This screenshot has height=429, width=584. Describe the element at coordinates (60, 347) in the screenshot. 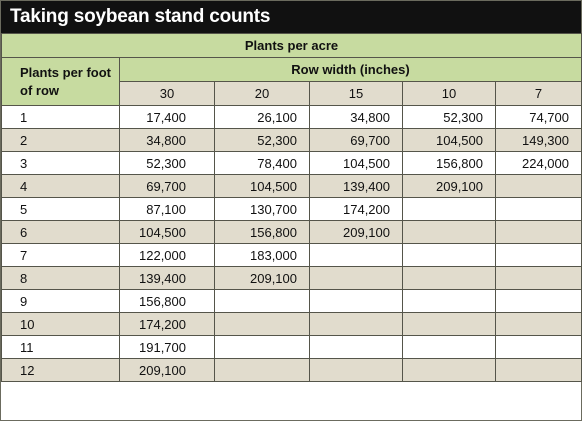

I see `row-label: 11` at that location.